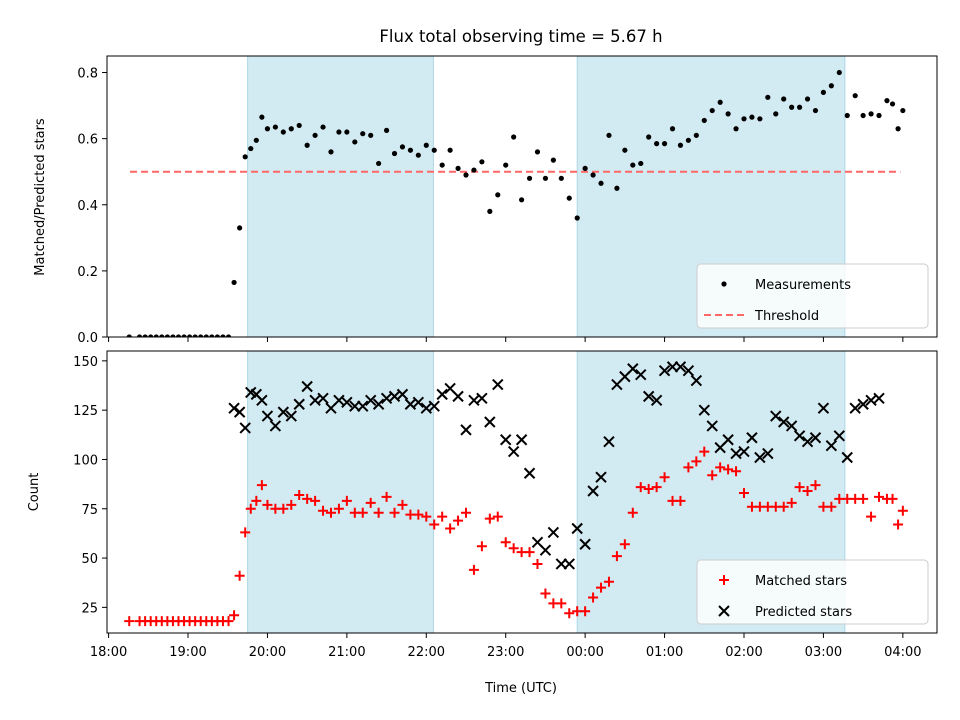 This screenshot has width=960, height=720. Describe the element at coordinates (267, 652) in the screenshot. I see `x-tick-label: 20:00` at that location.